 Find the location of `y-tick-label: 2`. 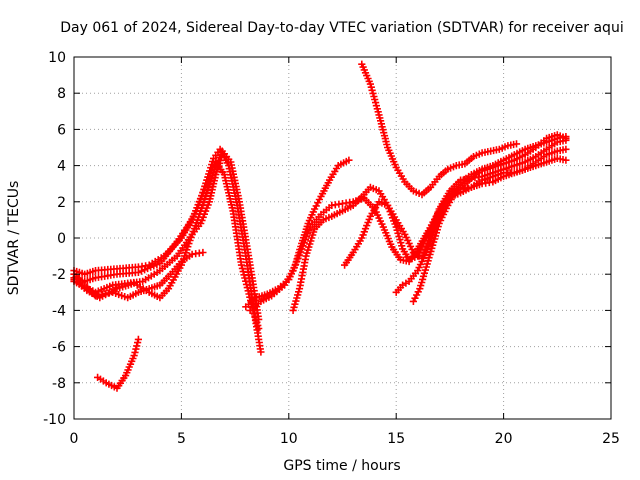

y-tick-label: 2 is located at coordinates (61, 203).